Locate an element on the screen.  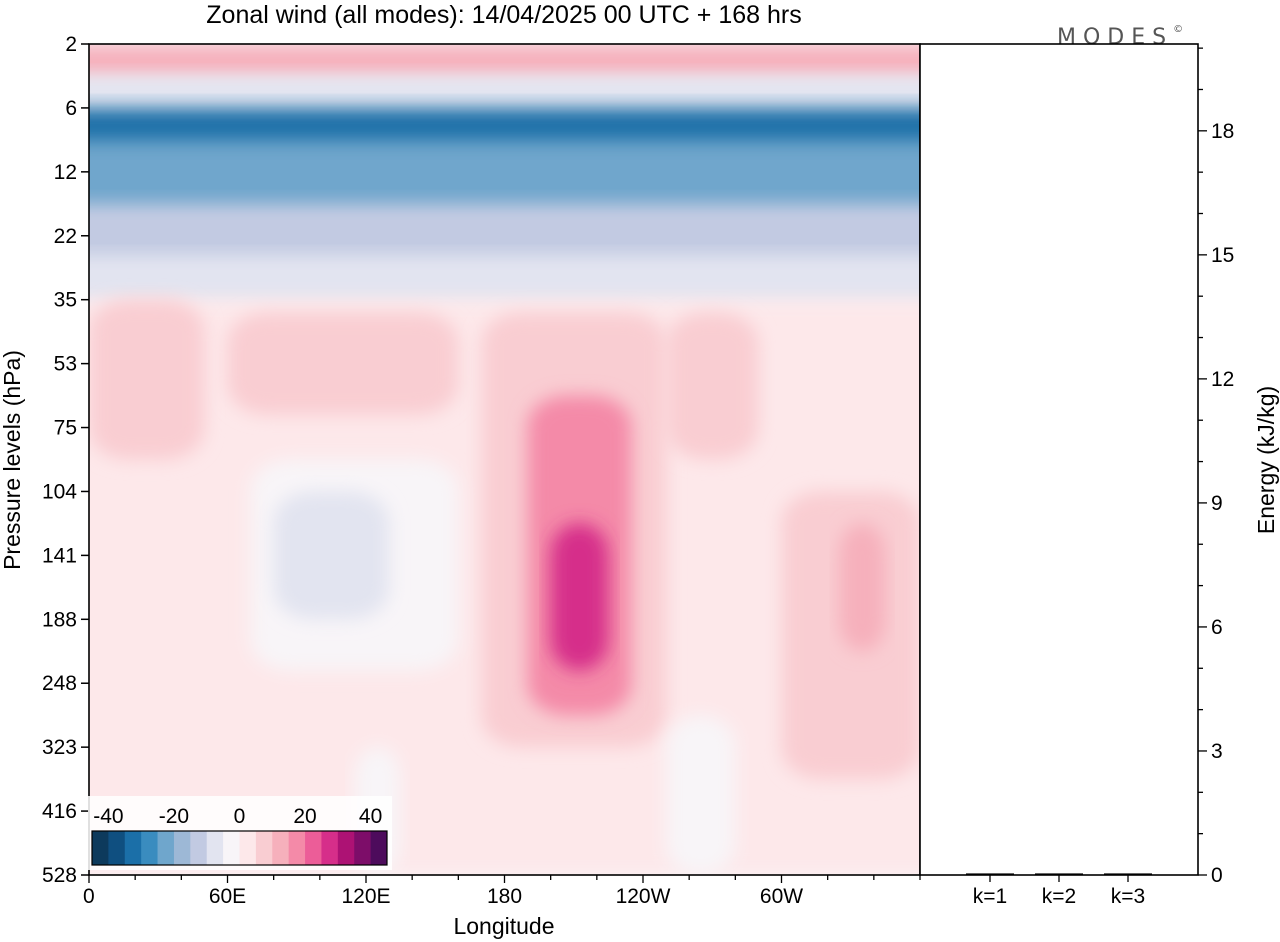
colorbar-tick-label: -40 is located at coordinates (108, 816).